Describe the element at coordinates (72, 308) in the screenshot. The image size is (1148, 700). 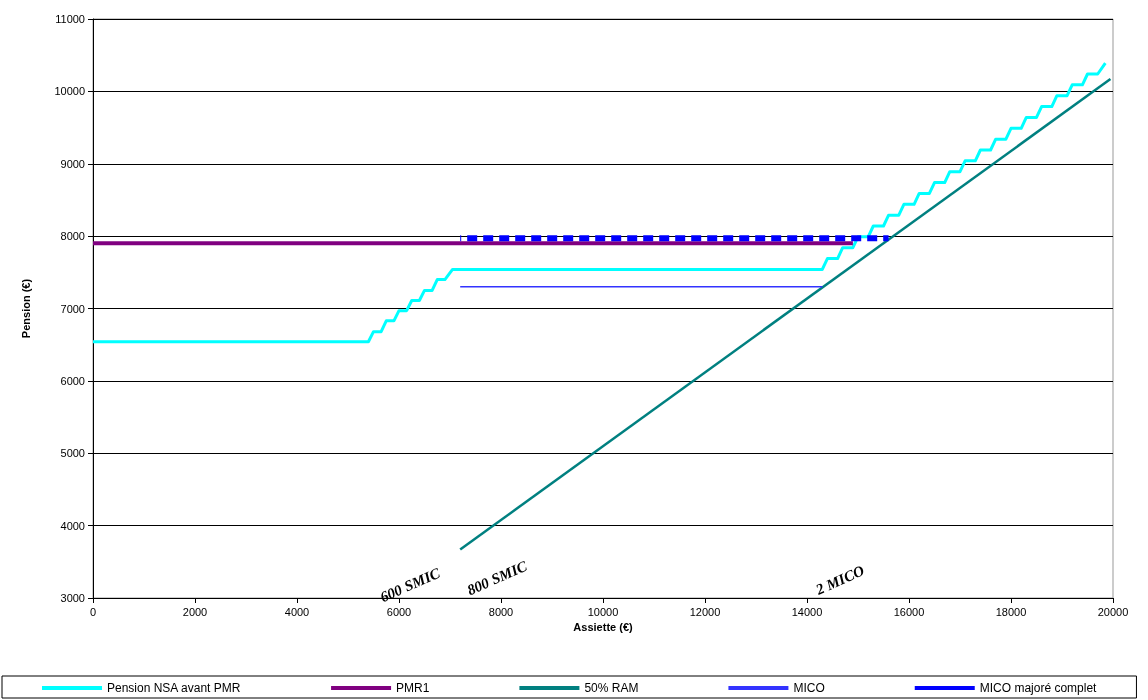
I see `y-tick-label: 7000` at that location.